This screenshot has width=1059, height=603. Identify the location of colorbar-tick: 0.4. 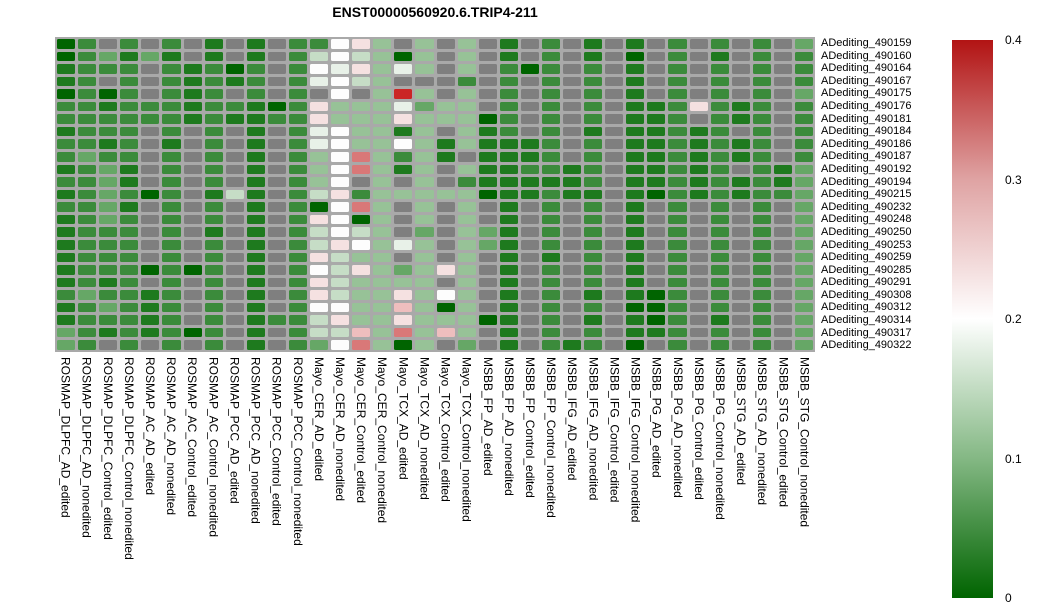
(1013, 40).